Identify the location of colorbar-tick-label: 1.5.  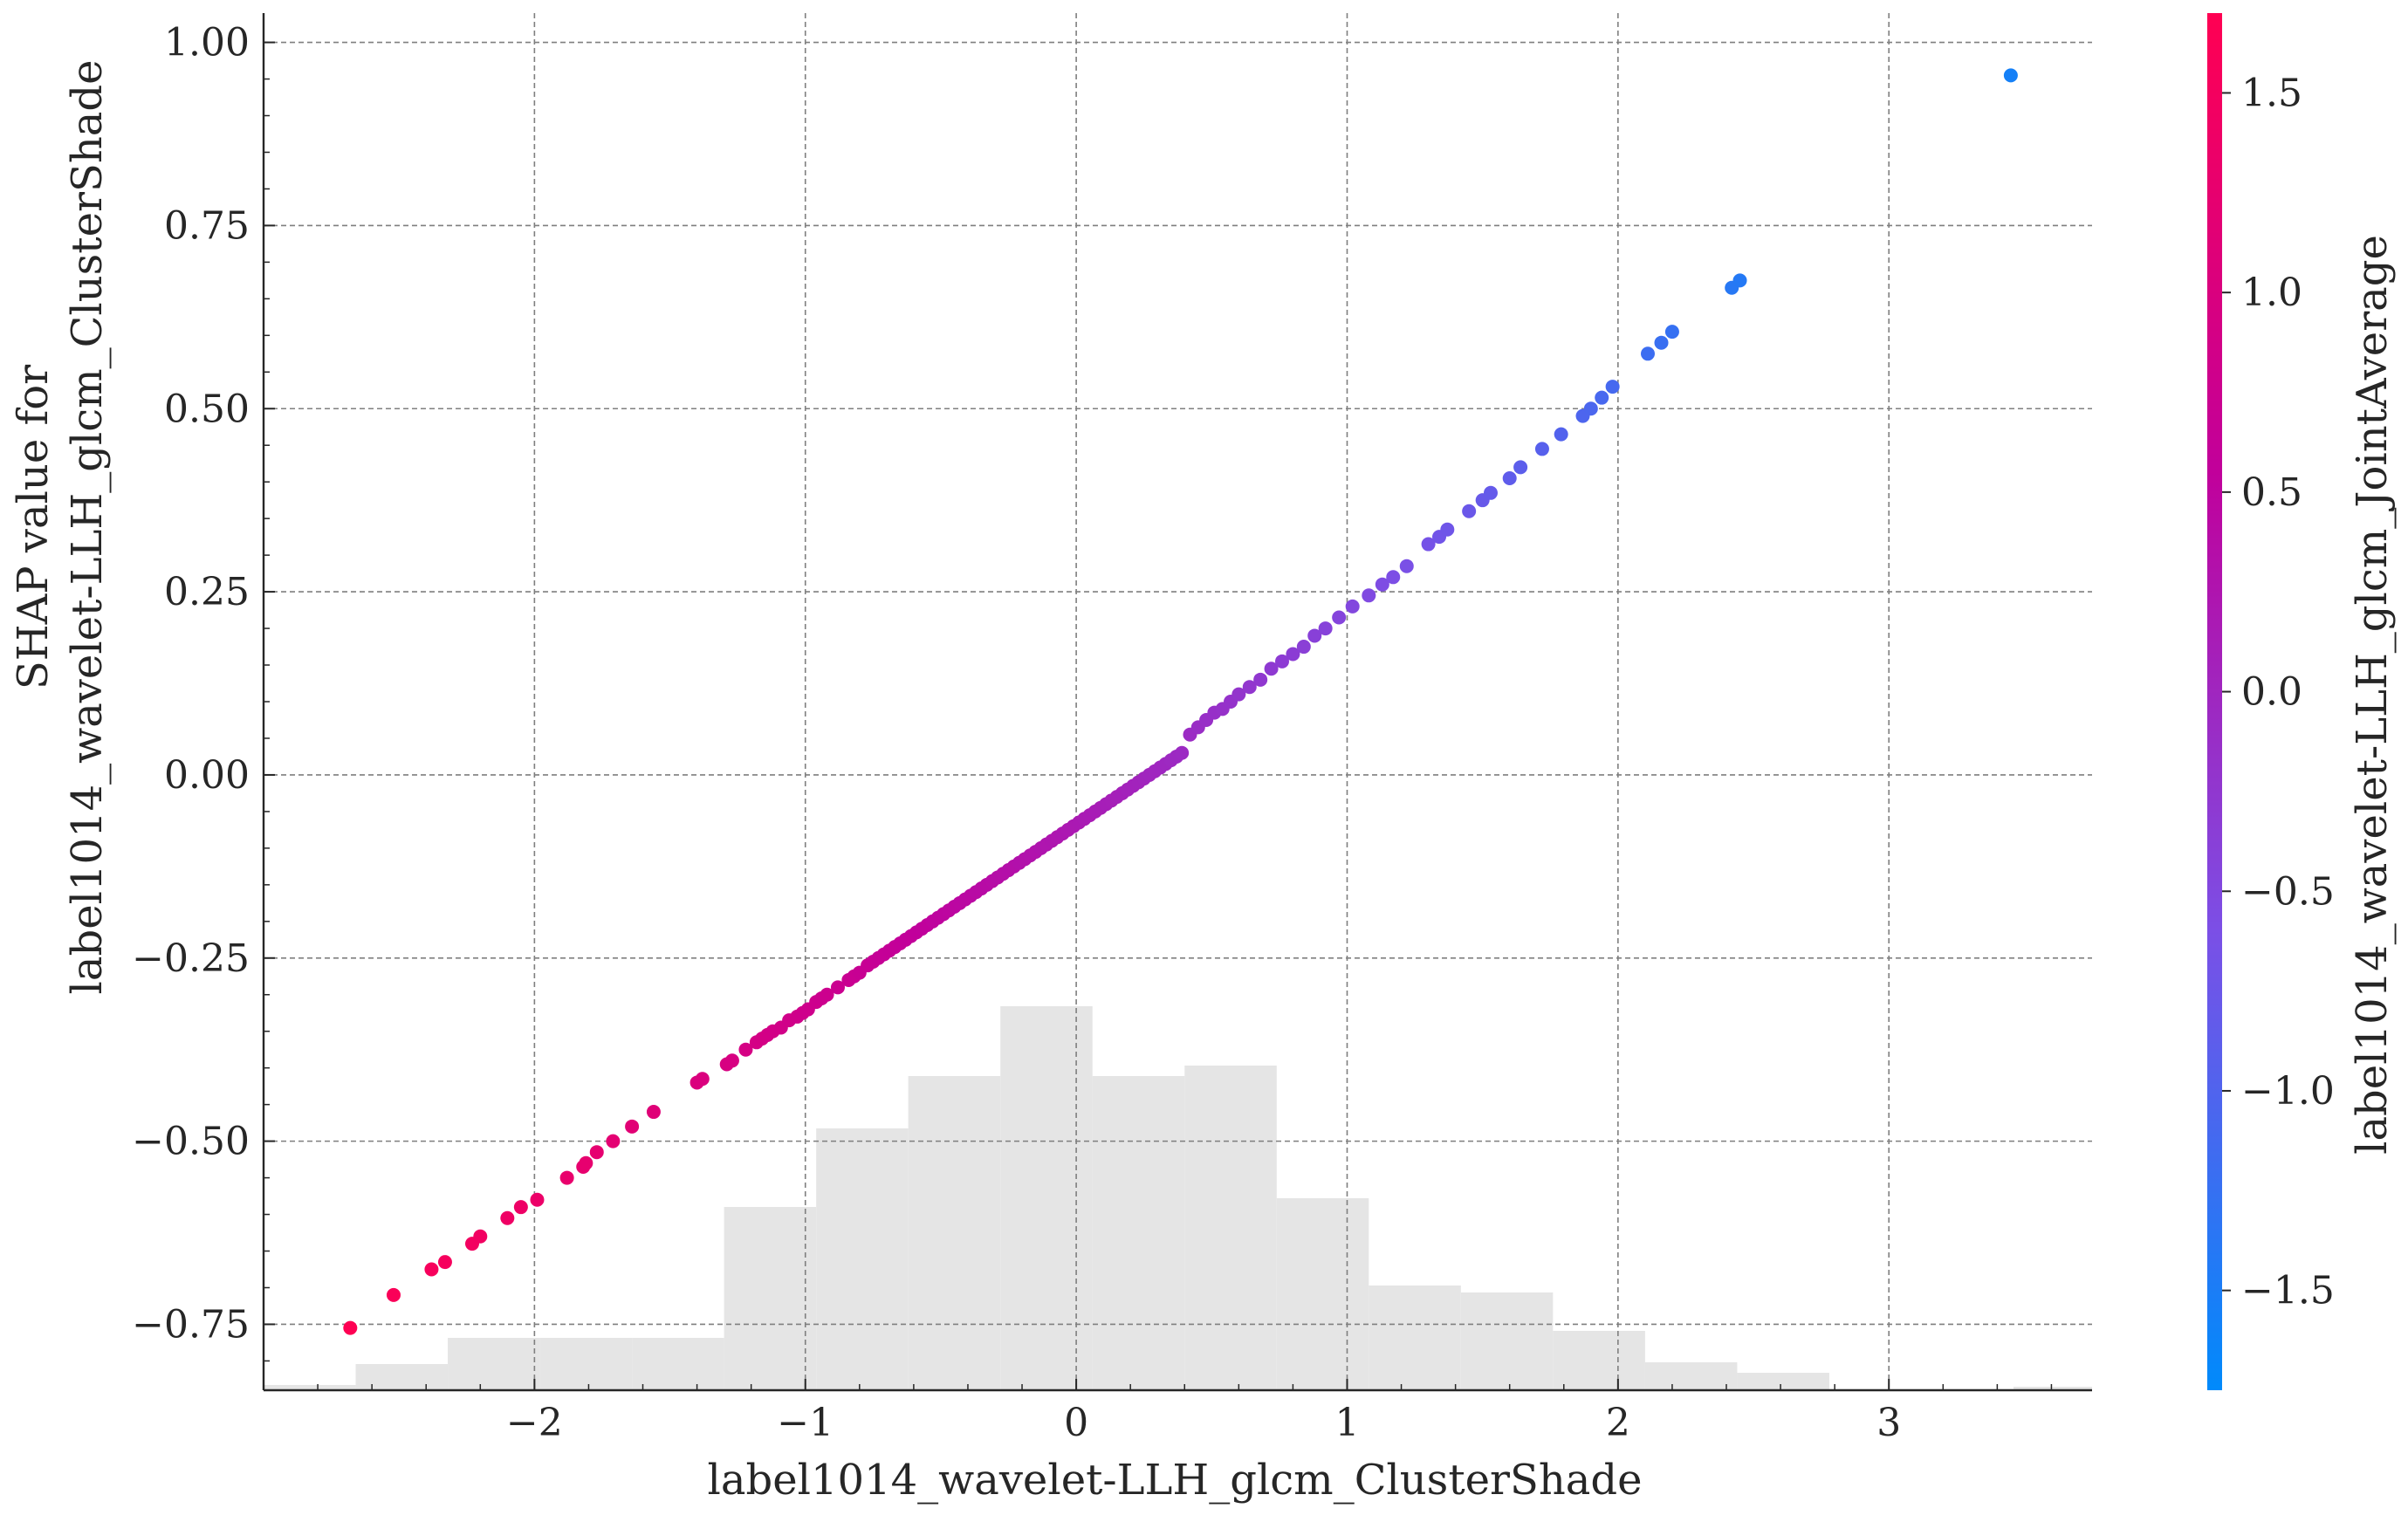
(2271, 93).